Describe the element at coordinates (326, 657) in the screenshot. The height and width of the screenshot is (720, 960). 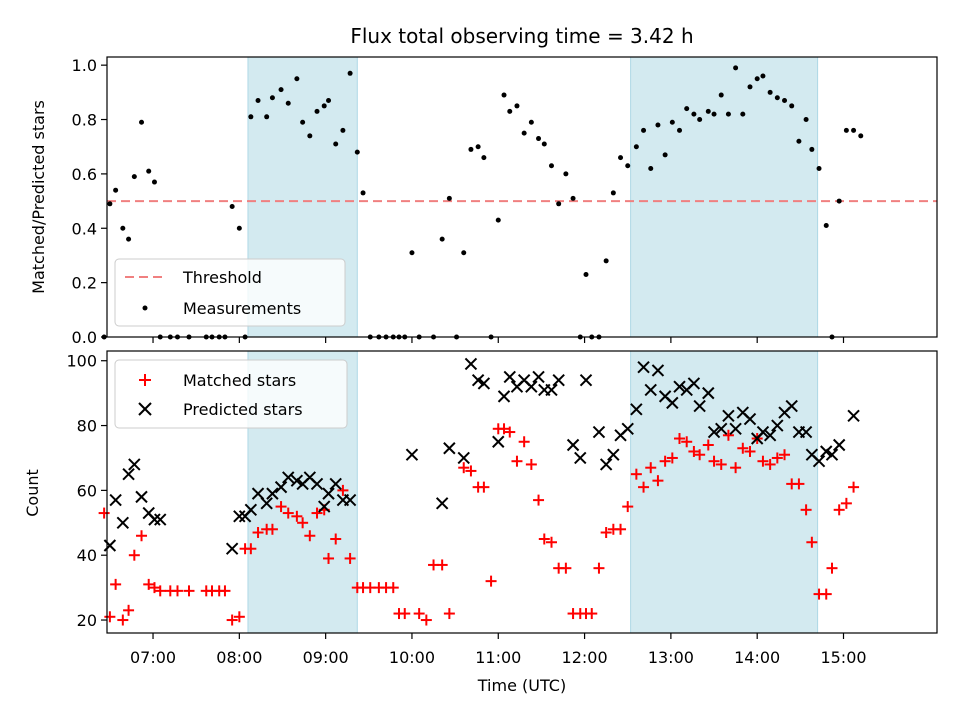
I see `x-tick-label: 09:00` at that location.